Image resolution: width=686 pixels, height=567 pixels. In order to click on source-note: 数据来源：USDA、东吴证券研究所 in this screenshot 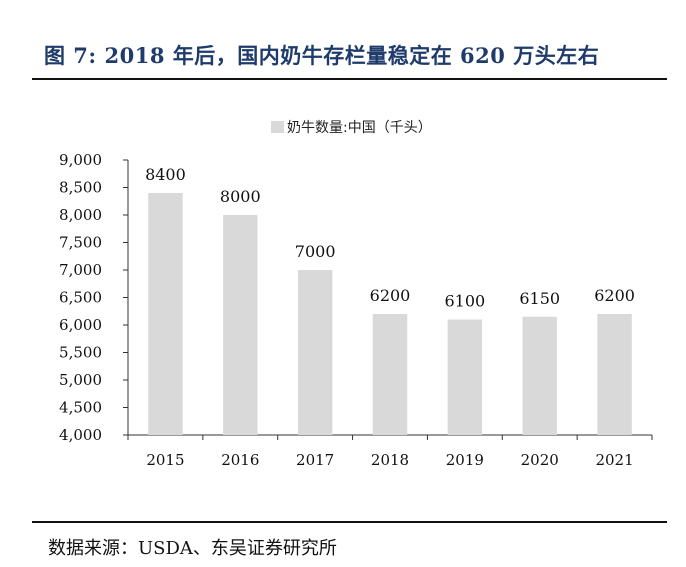, I will do `click(192, 548)`.